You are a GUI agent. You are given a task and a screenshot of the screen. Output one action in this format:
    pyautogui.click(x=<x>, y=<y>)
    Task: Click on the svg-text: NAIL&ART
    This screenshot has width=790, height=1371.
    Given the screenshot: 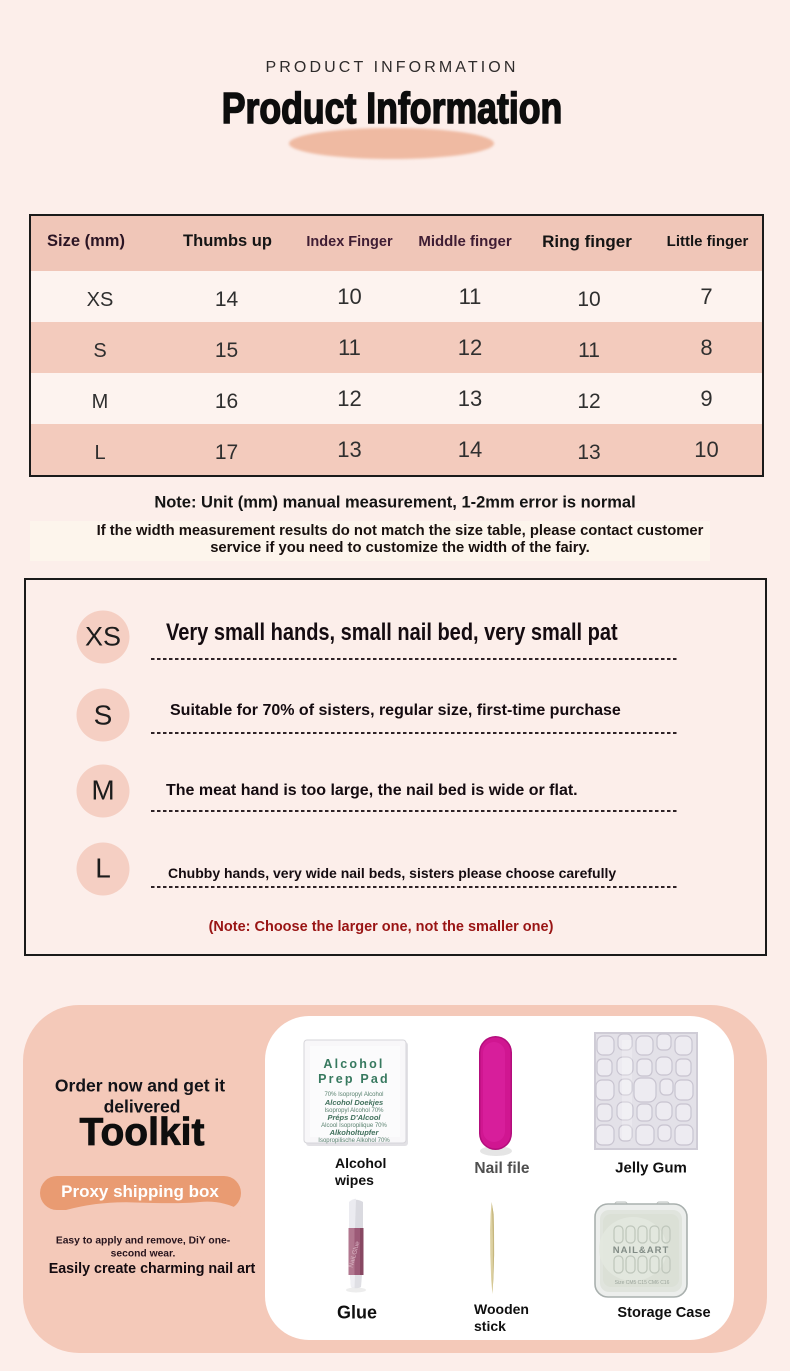 What is the action you would take?
    pyautogui.click(x=641, y=1250)
    